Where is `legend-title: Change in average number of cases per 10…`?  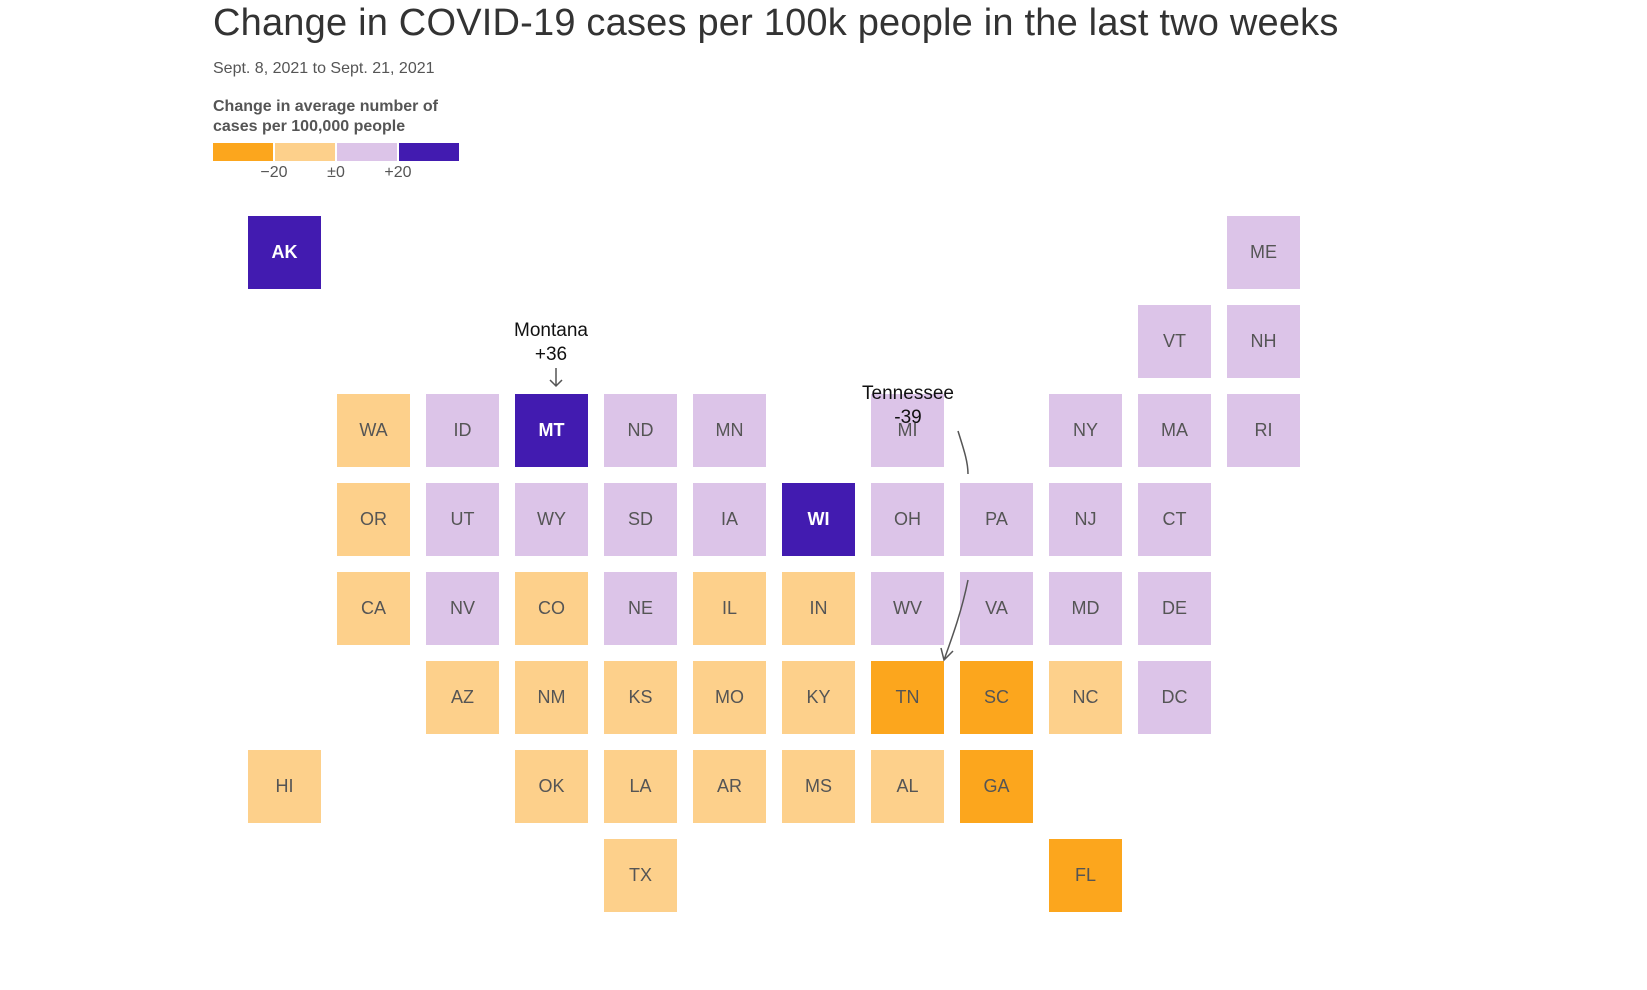
legend-title: Change in average number of cases per 10… is located at coordinates (325, 116).